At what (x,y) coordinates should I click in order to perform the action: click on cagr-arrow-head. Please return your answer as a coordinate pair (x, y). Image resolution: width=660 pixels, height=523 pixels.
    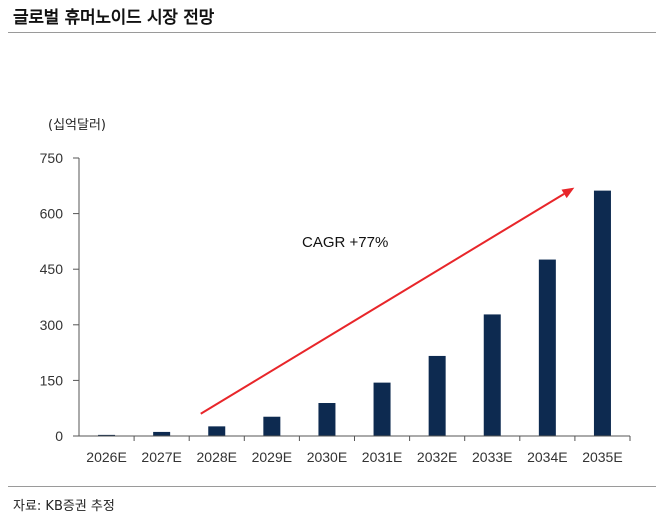
    Looking at the image, I should click on (568, 193).